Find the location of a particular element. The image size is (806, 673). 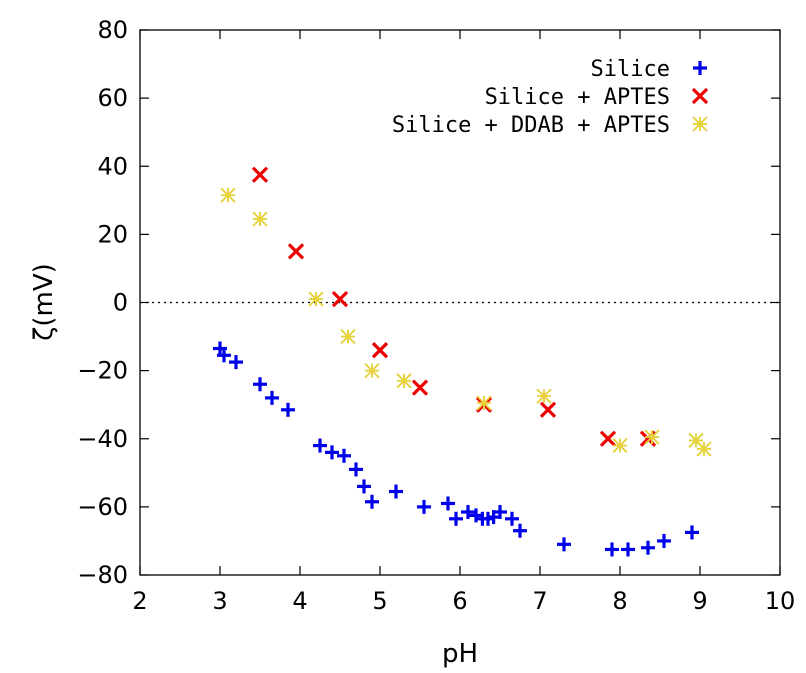

x-tick-label: 2 is located at coordinates (139, 601).